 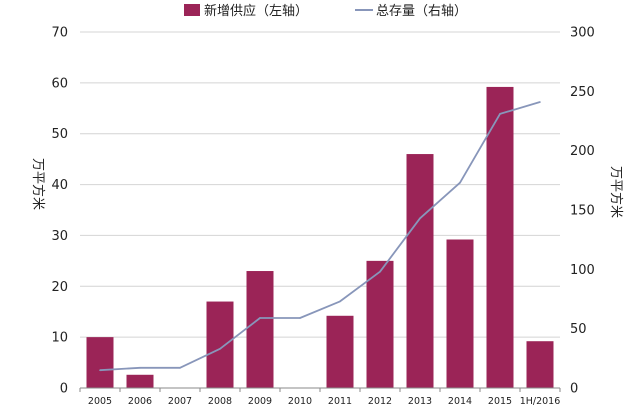 I want to click on left-axis-title: 万平方米, so click(x=38, y=184).